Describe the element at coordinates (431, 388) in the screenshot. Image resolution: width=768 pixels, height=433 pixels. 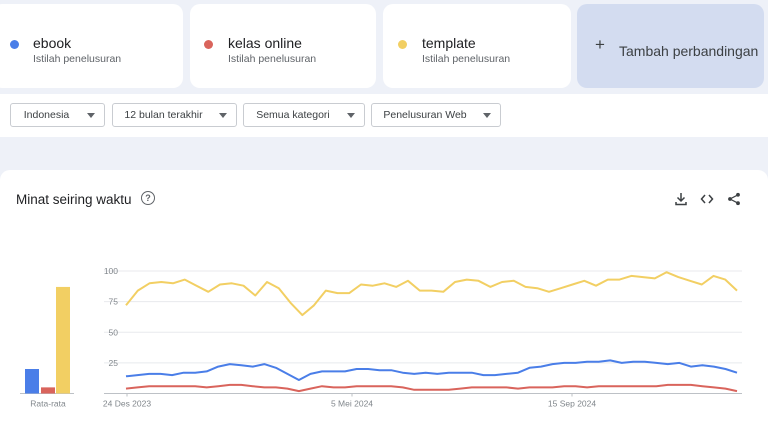
I see `series-line-kelas-online` at that location.